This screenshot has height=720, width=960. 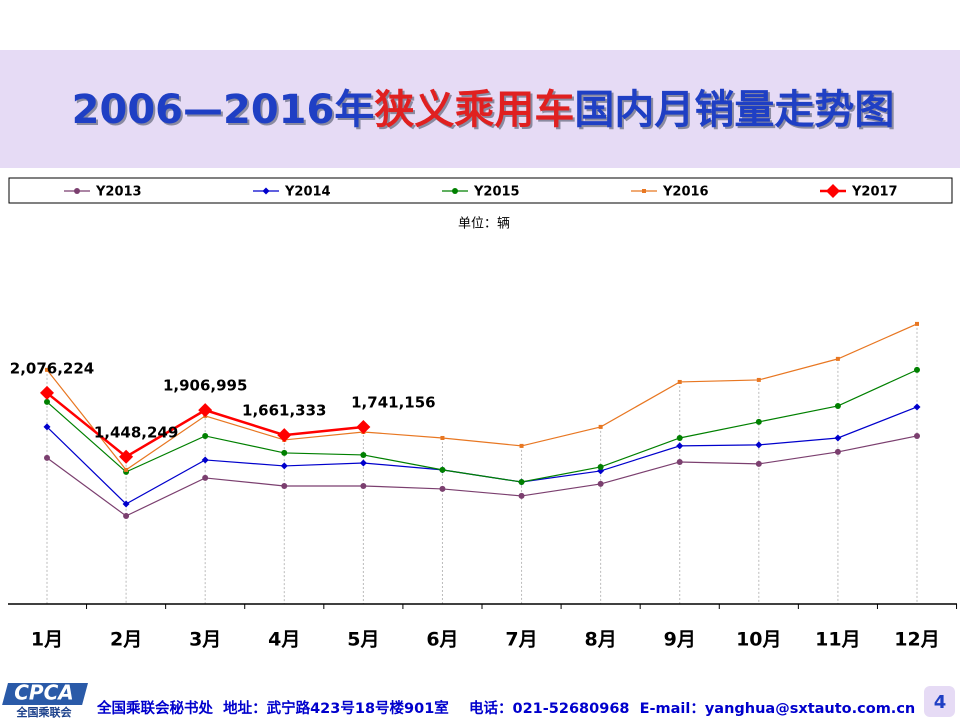 I want to click on x-tick-label: 5月, so click(x=363, y=640).